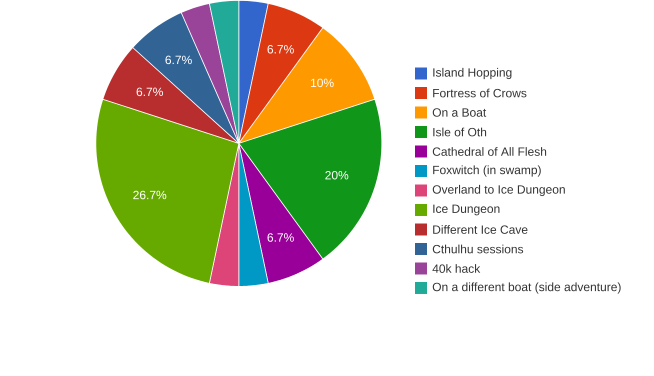  What do you see at coordinates (149, 194) in the screenshot?
I see `data-label: 26.7%` at bounding box center [149, 194].